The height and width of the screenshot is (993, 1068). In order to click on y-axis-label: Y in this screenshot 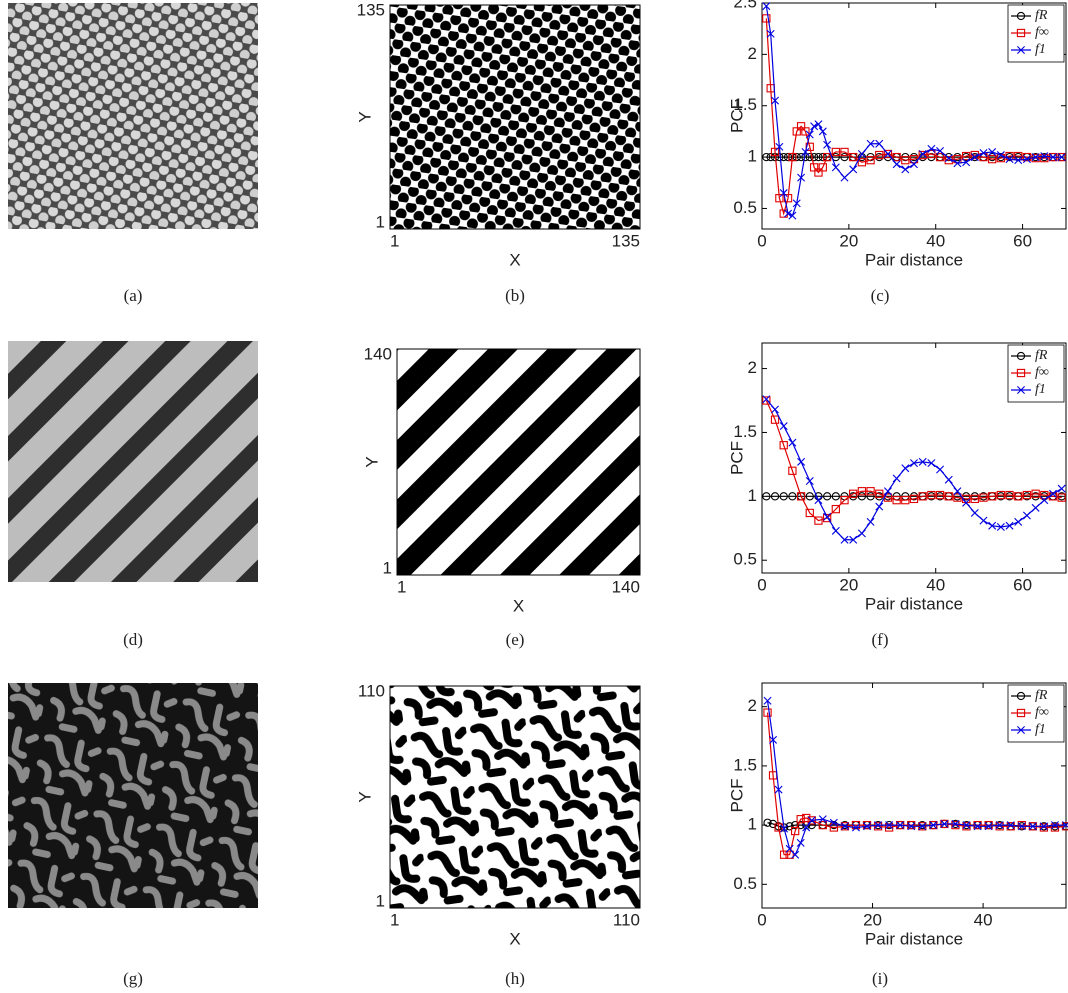, I will do `click(364, 116)`.